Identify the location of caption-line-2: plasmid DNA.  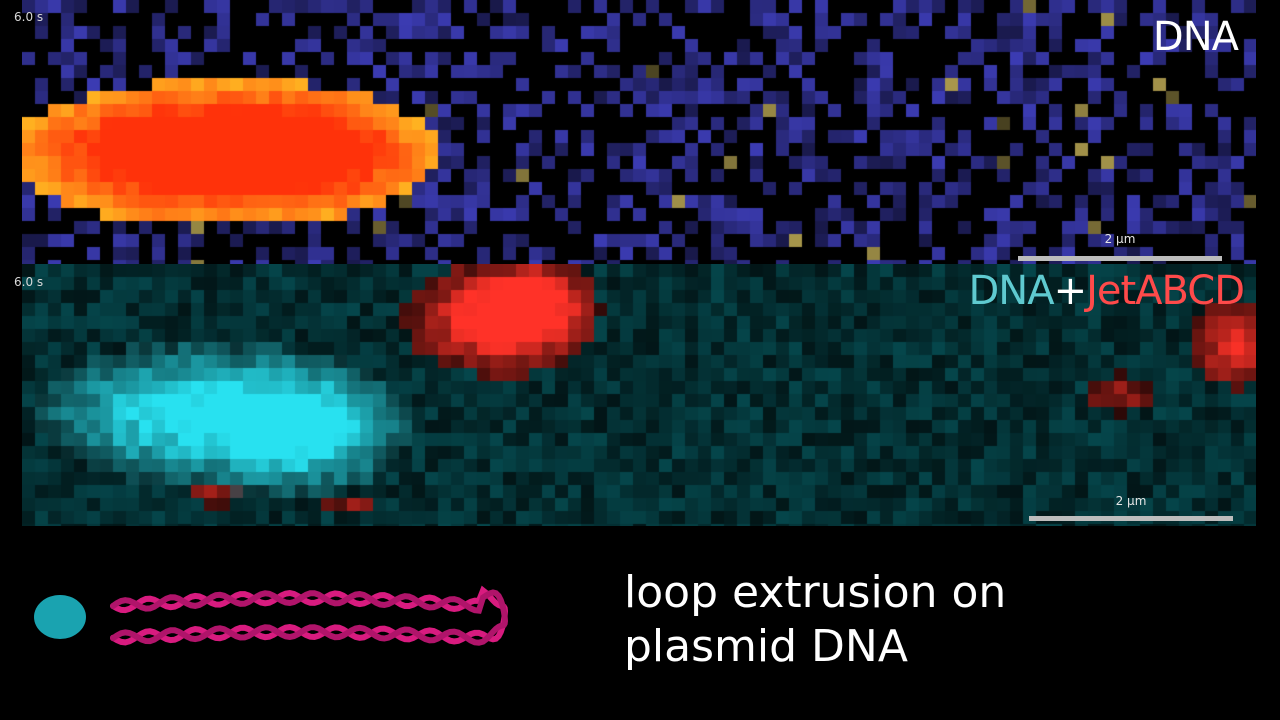
(766, 646).